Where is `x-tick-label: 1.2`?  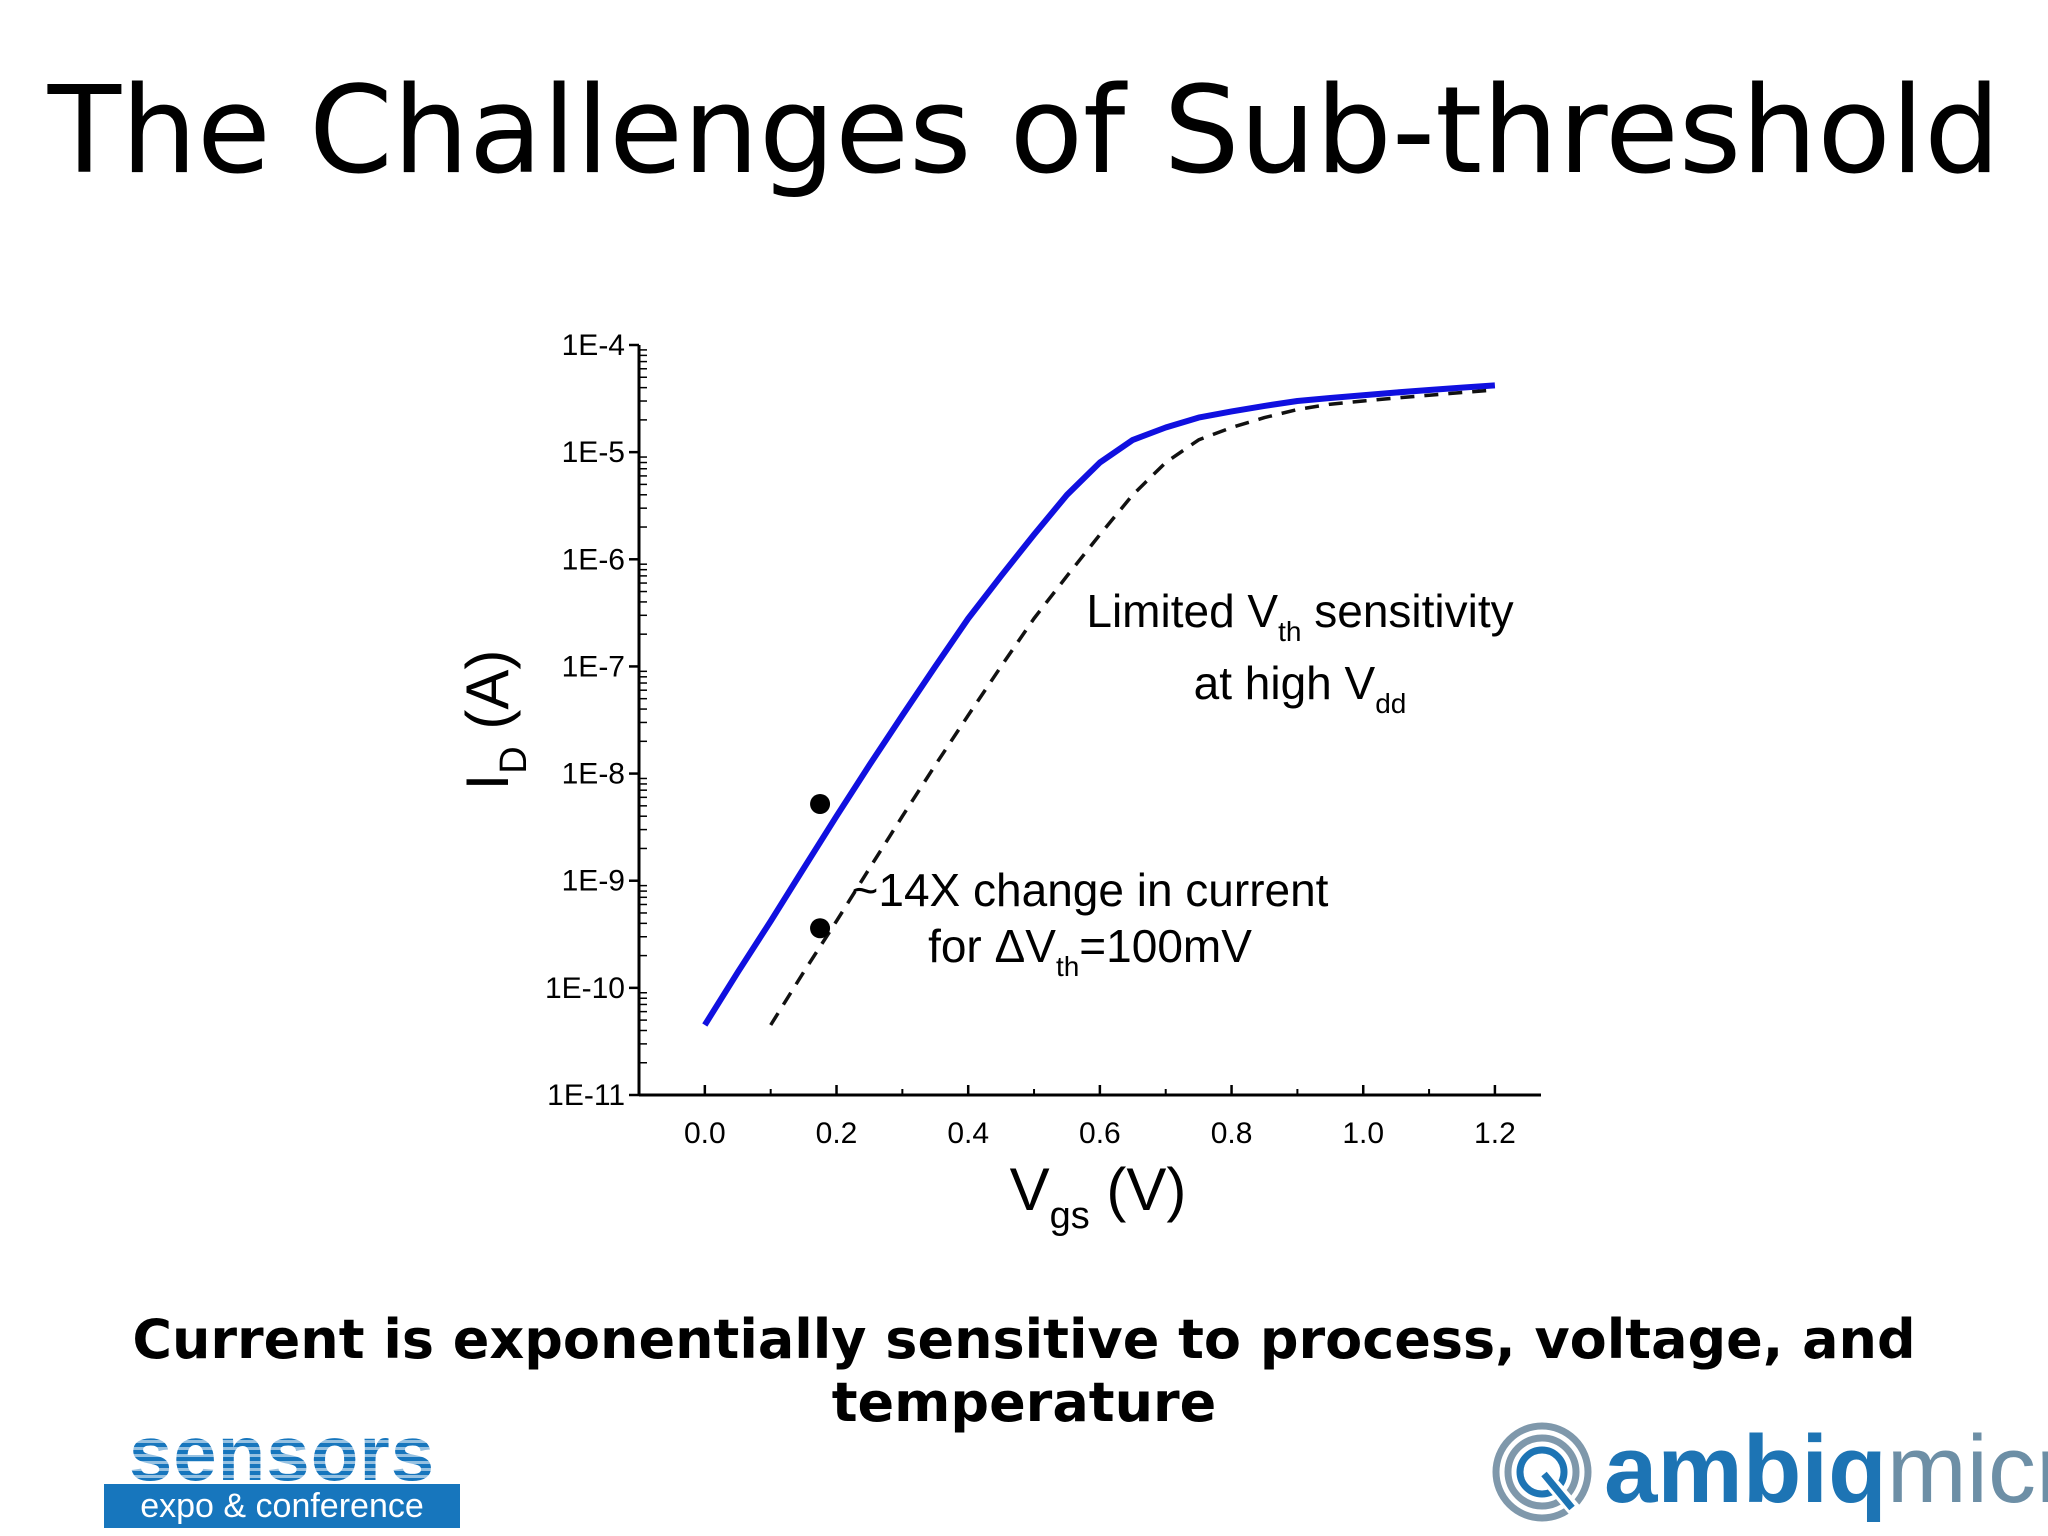 x-tick-label: 1.2 is located at coordinates (1495, 1133).